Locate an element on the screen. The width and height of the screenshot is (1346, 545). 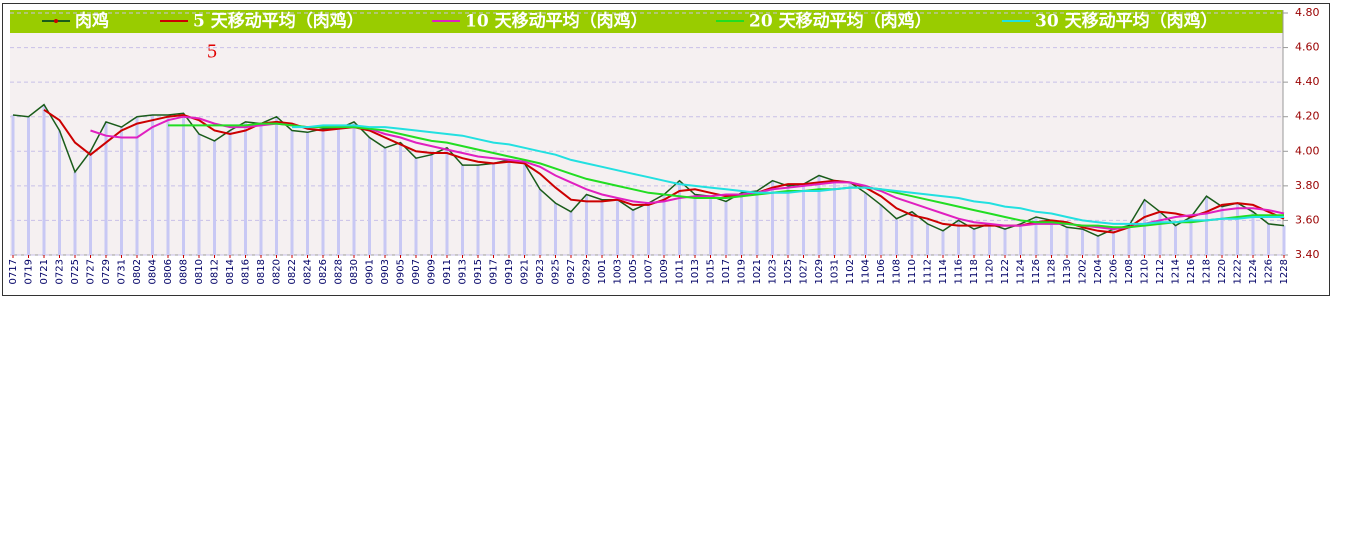
x-tick-label: 1104 is located at coordinates (866, 271).